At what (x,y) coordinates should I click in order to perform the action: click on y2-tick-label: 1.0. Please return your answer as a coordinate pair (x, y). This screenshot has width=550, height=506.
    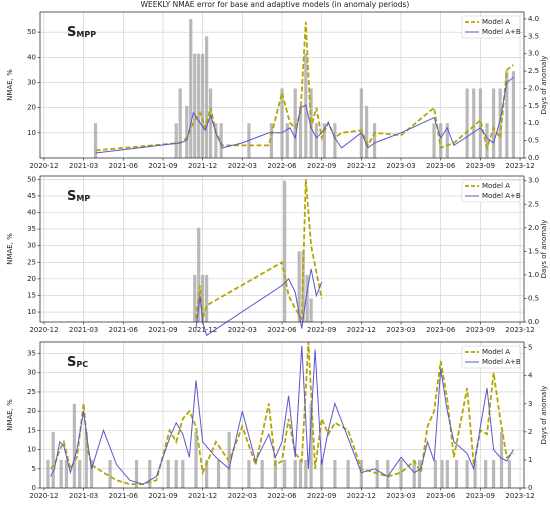
    Looking at the image, I should click on (533, 275).